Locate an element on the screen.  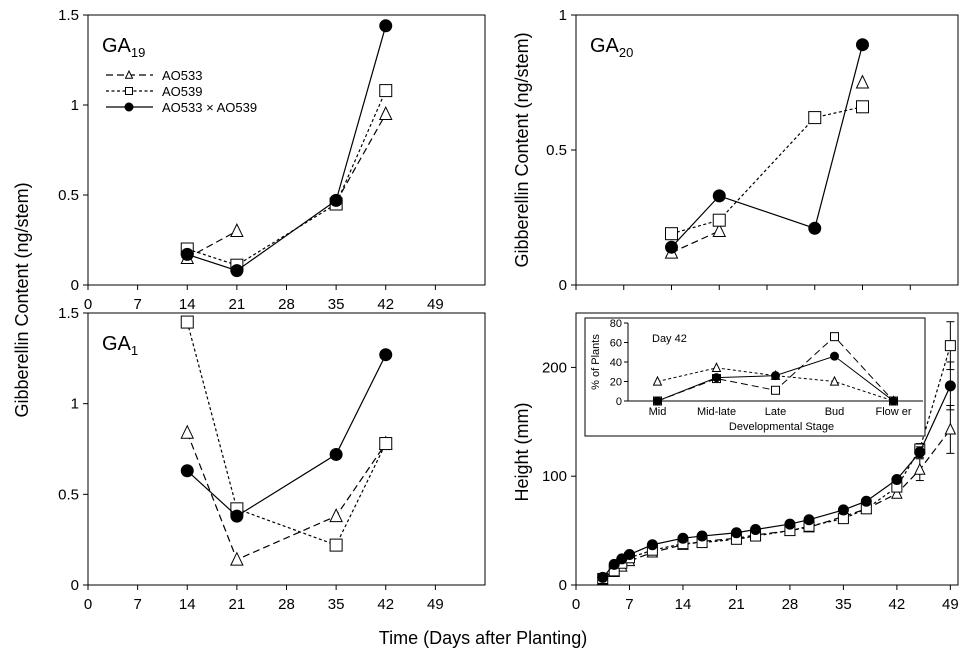
inset-y-tick-label: 0 is located at coordinates (619, 402).